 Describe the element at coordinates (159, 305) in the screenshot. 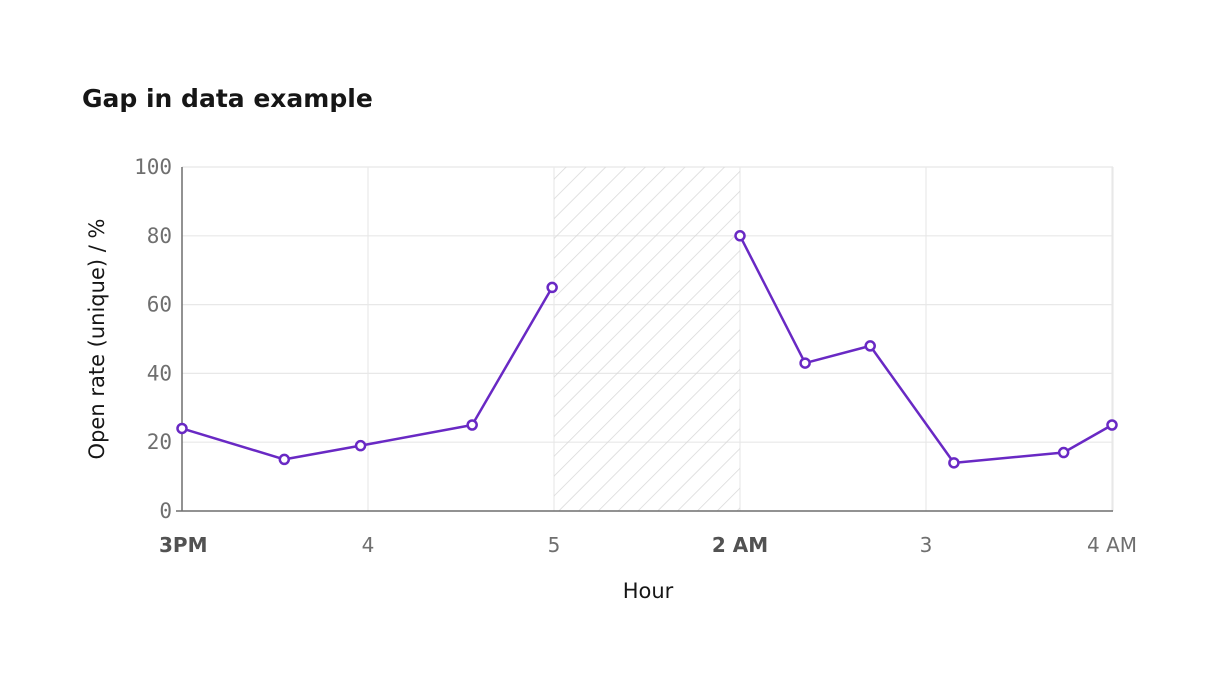

I see `y-tick-label: 60` at that location.